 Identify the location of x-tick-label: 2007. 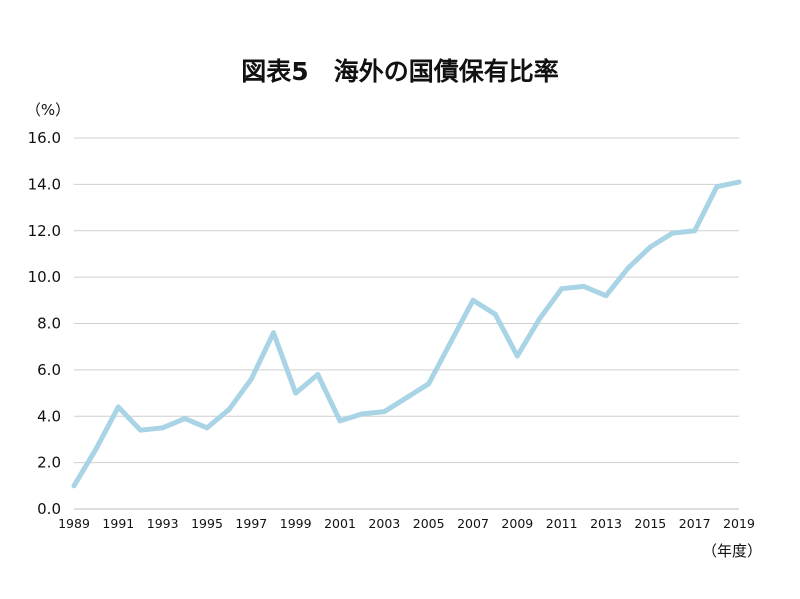
(473, 523).